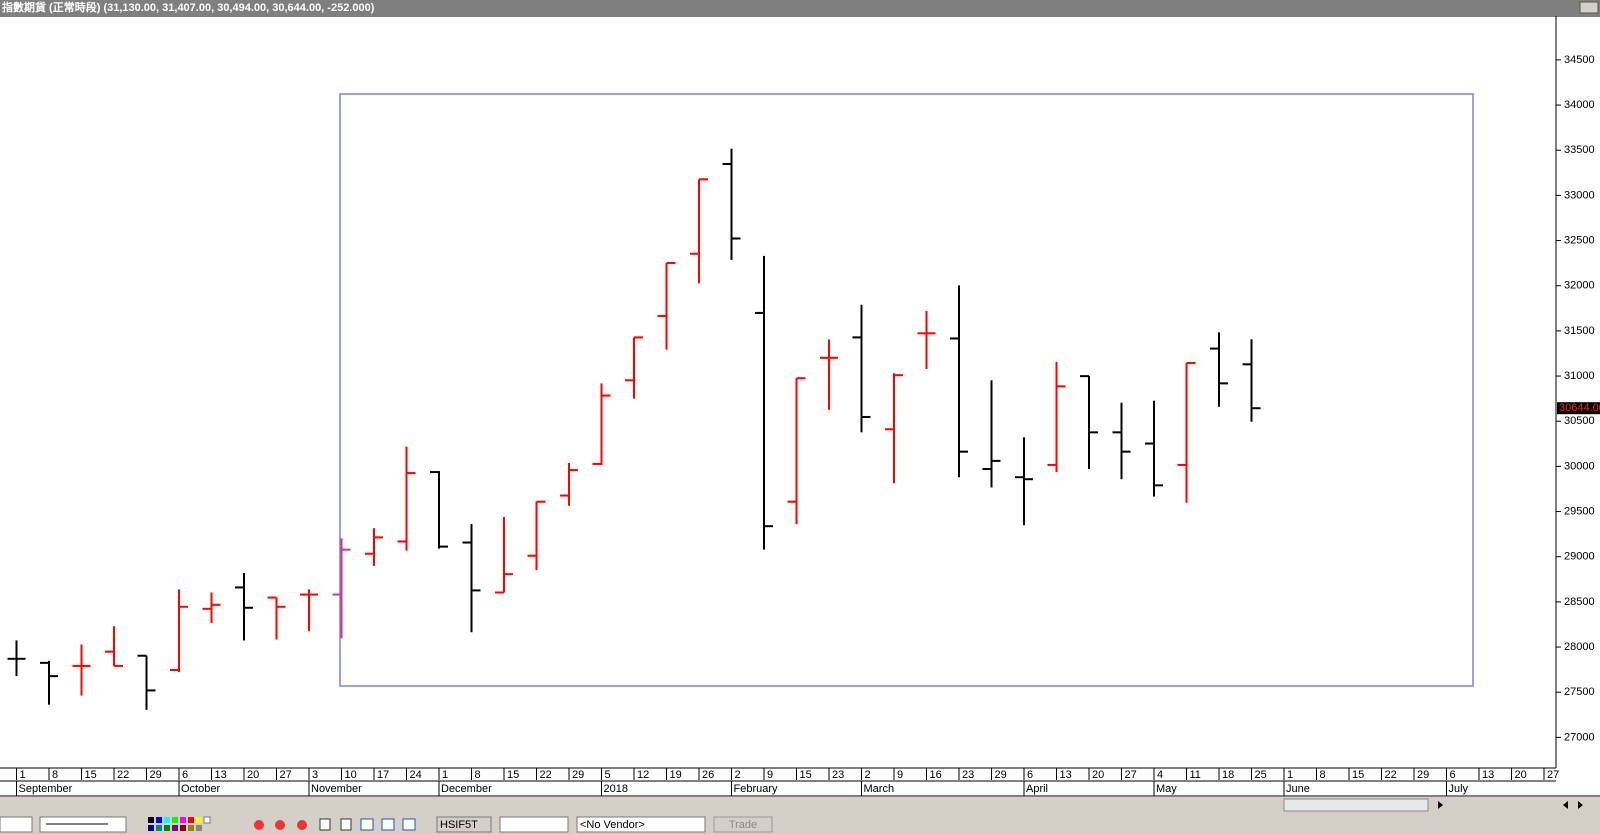 The width and height of the screenshot is (1600, 834). What do you see at coordinates (1228, 775) in the screenshot?
I see `x-tick-label: 18` at bounding box center [1228, 775].